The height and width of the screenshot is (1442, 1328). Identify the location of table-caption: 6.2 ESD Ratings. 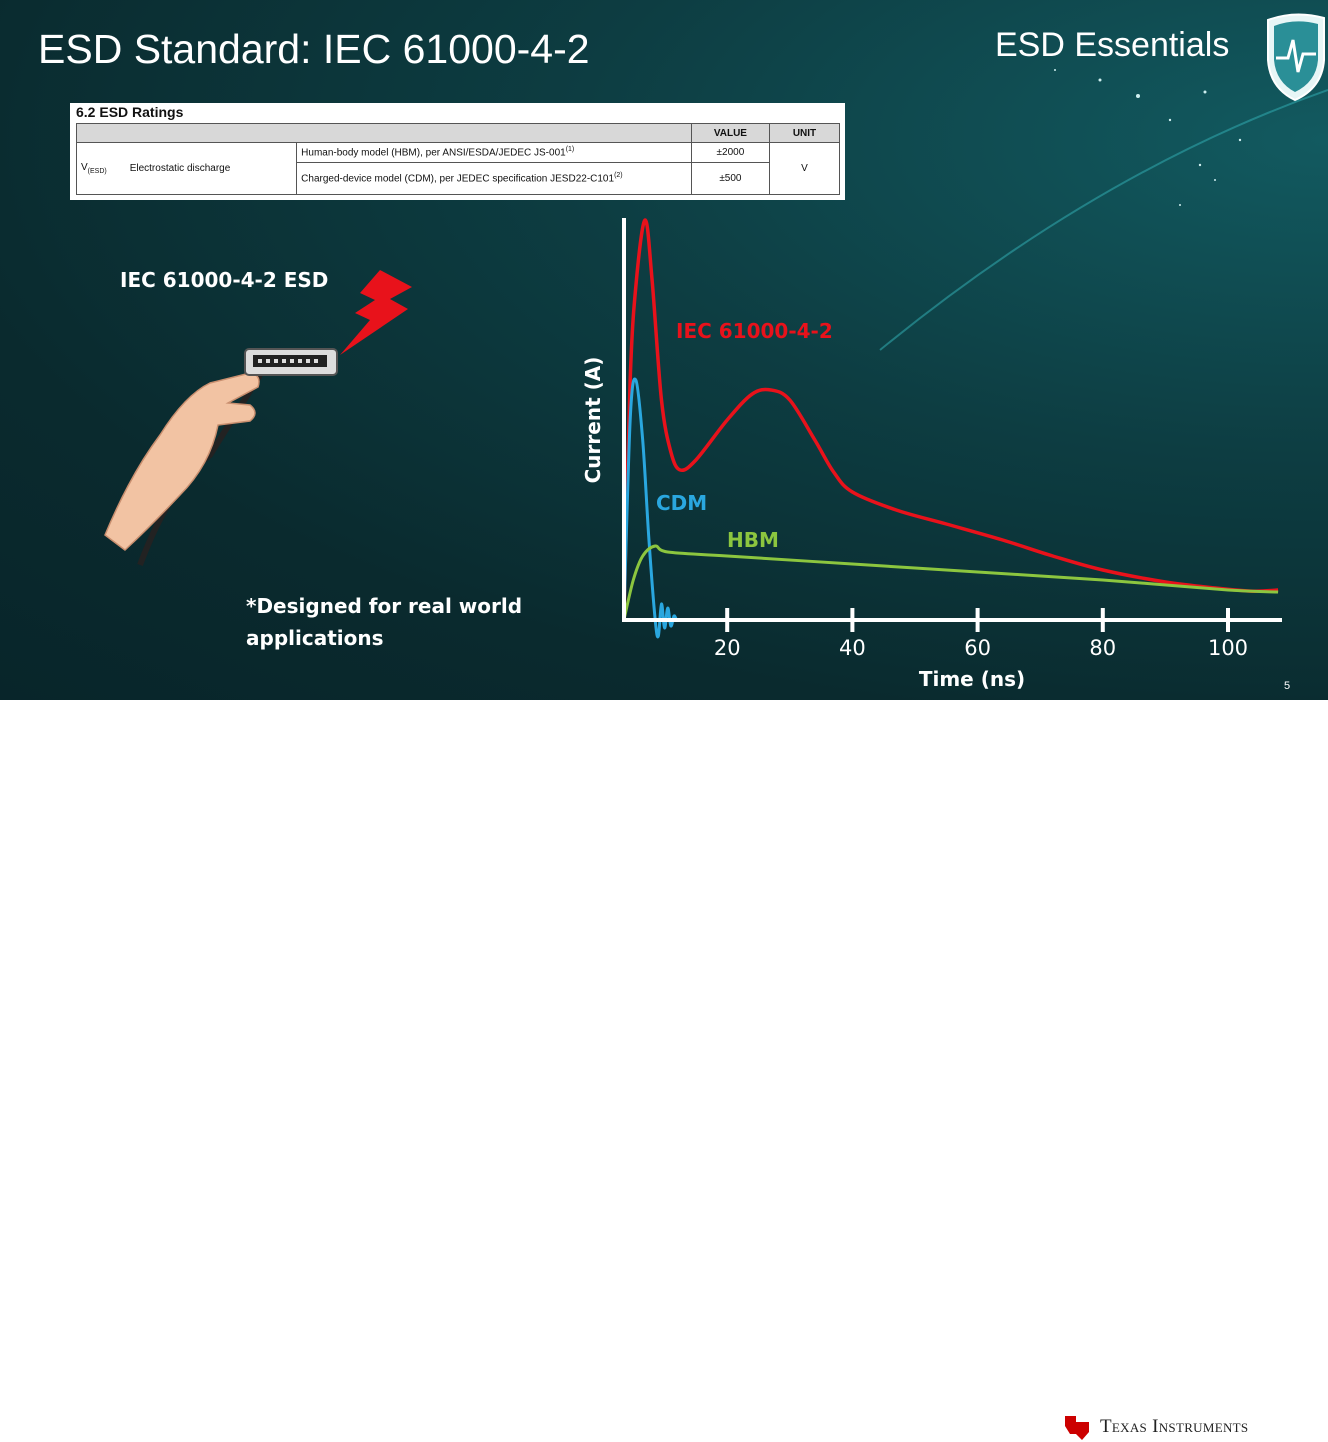
(130, 112).